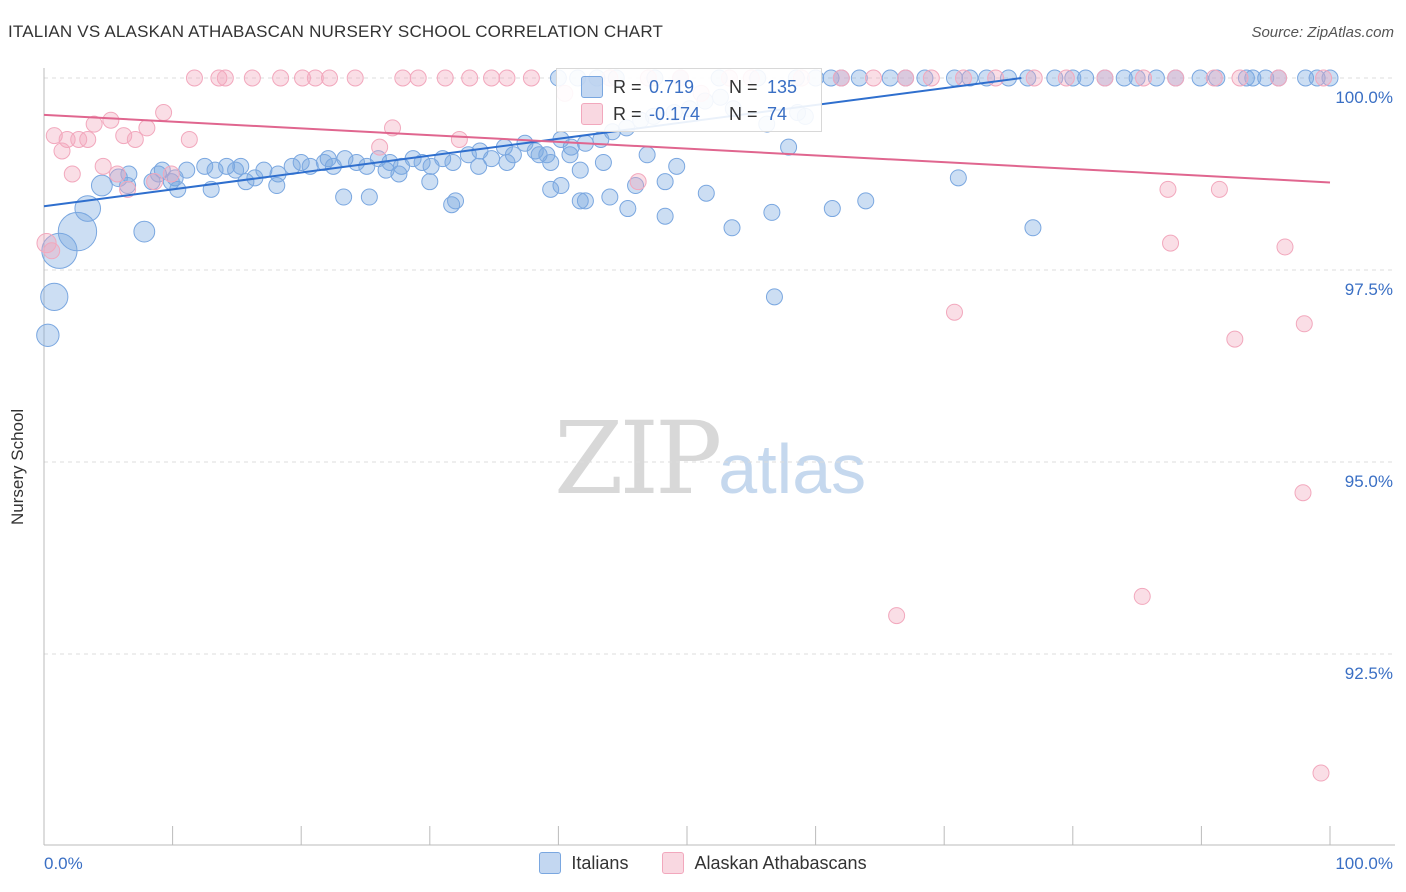 The image size is (1406, 892). Describe the element at coordinates (687, 148) in the screenshot. I see `alaskan-athabascans-trendline` at that location.